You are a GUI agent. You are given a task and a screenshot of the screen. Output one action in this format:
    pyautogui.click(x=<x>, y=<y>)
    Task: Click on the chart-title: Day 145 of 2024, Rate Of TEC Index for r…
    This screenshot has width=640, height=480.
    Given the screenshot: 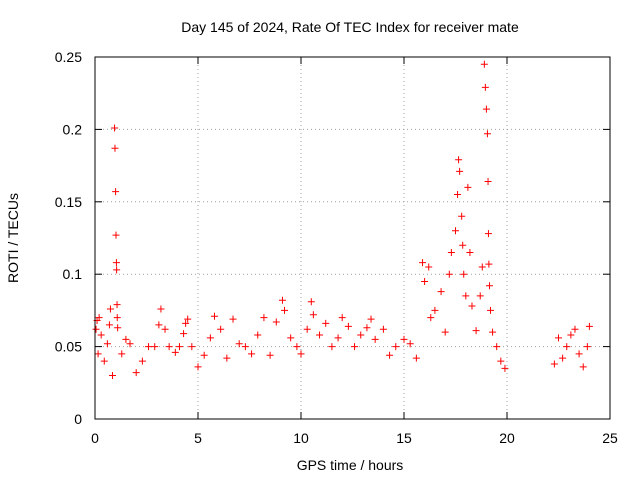 What is the action you would take?
    pyautogui.click(x=350, y=27)
    